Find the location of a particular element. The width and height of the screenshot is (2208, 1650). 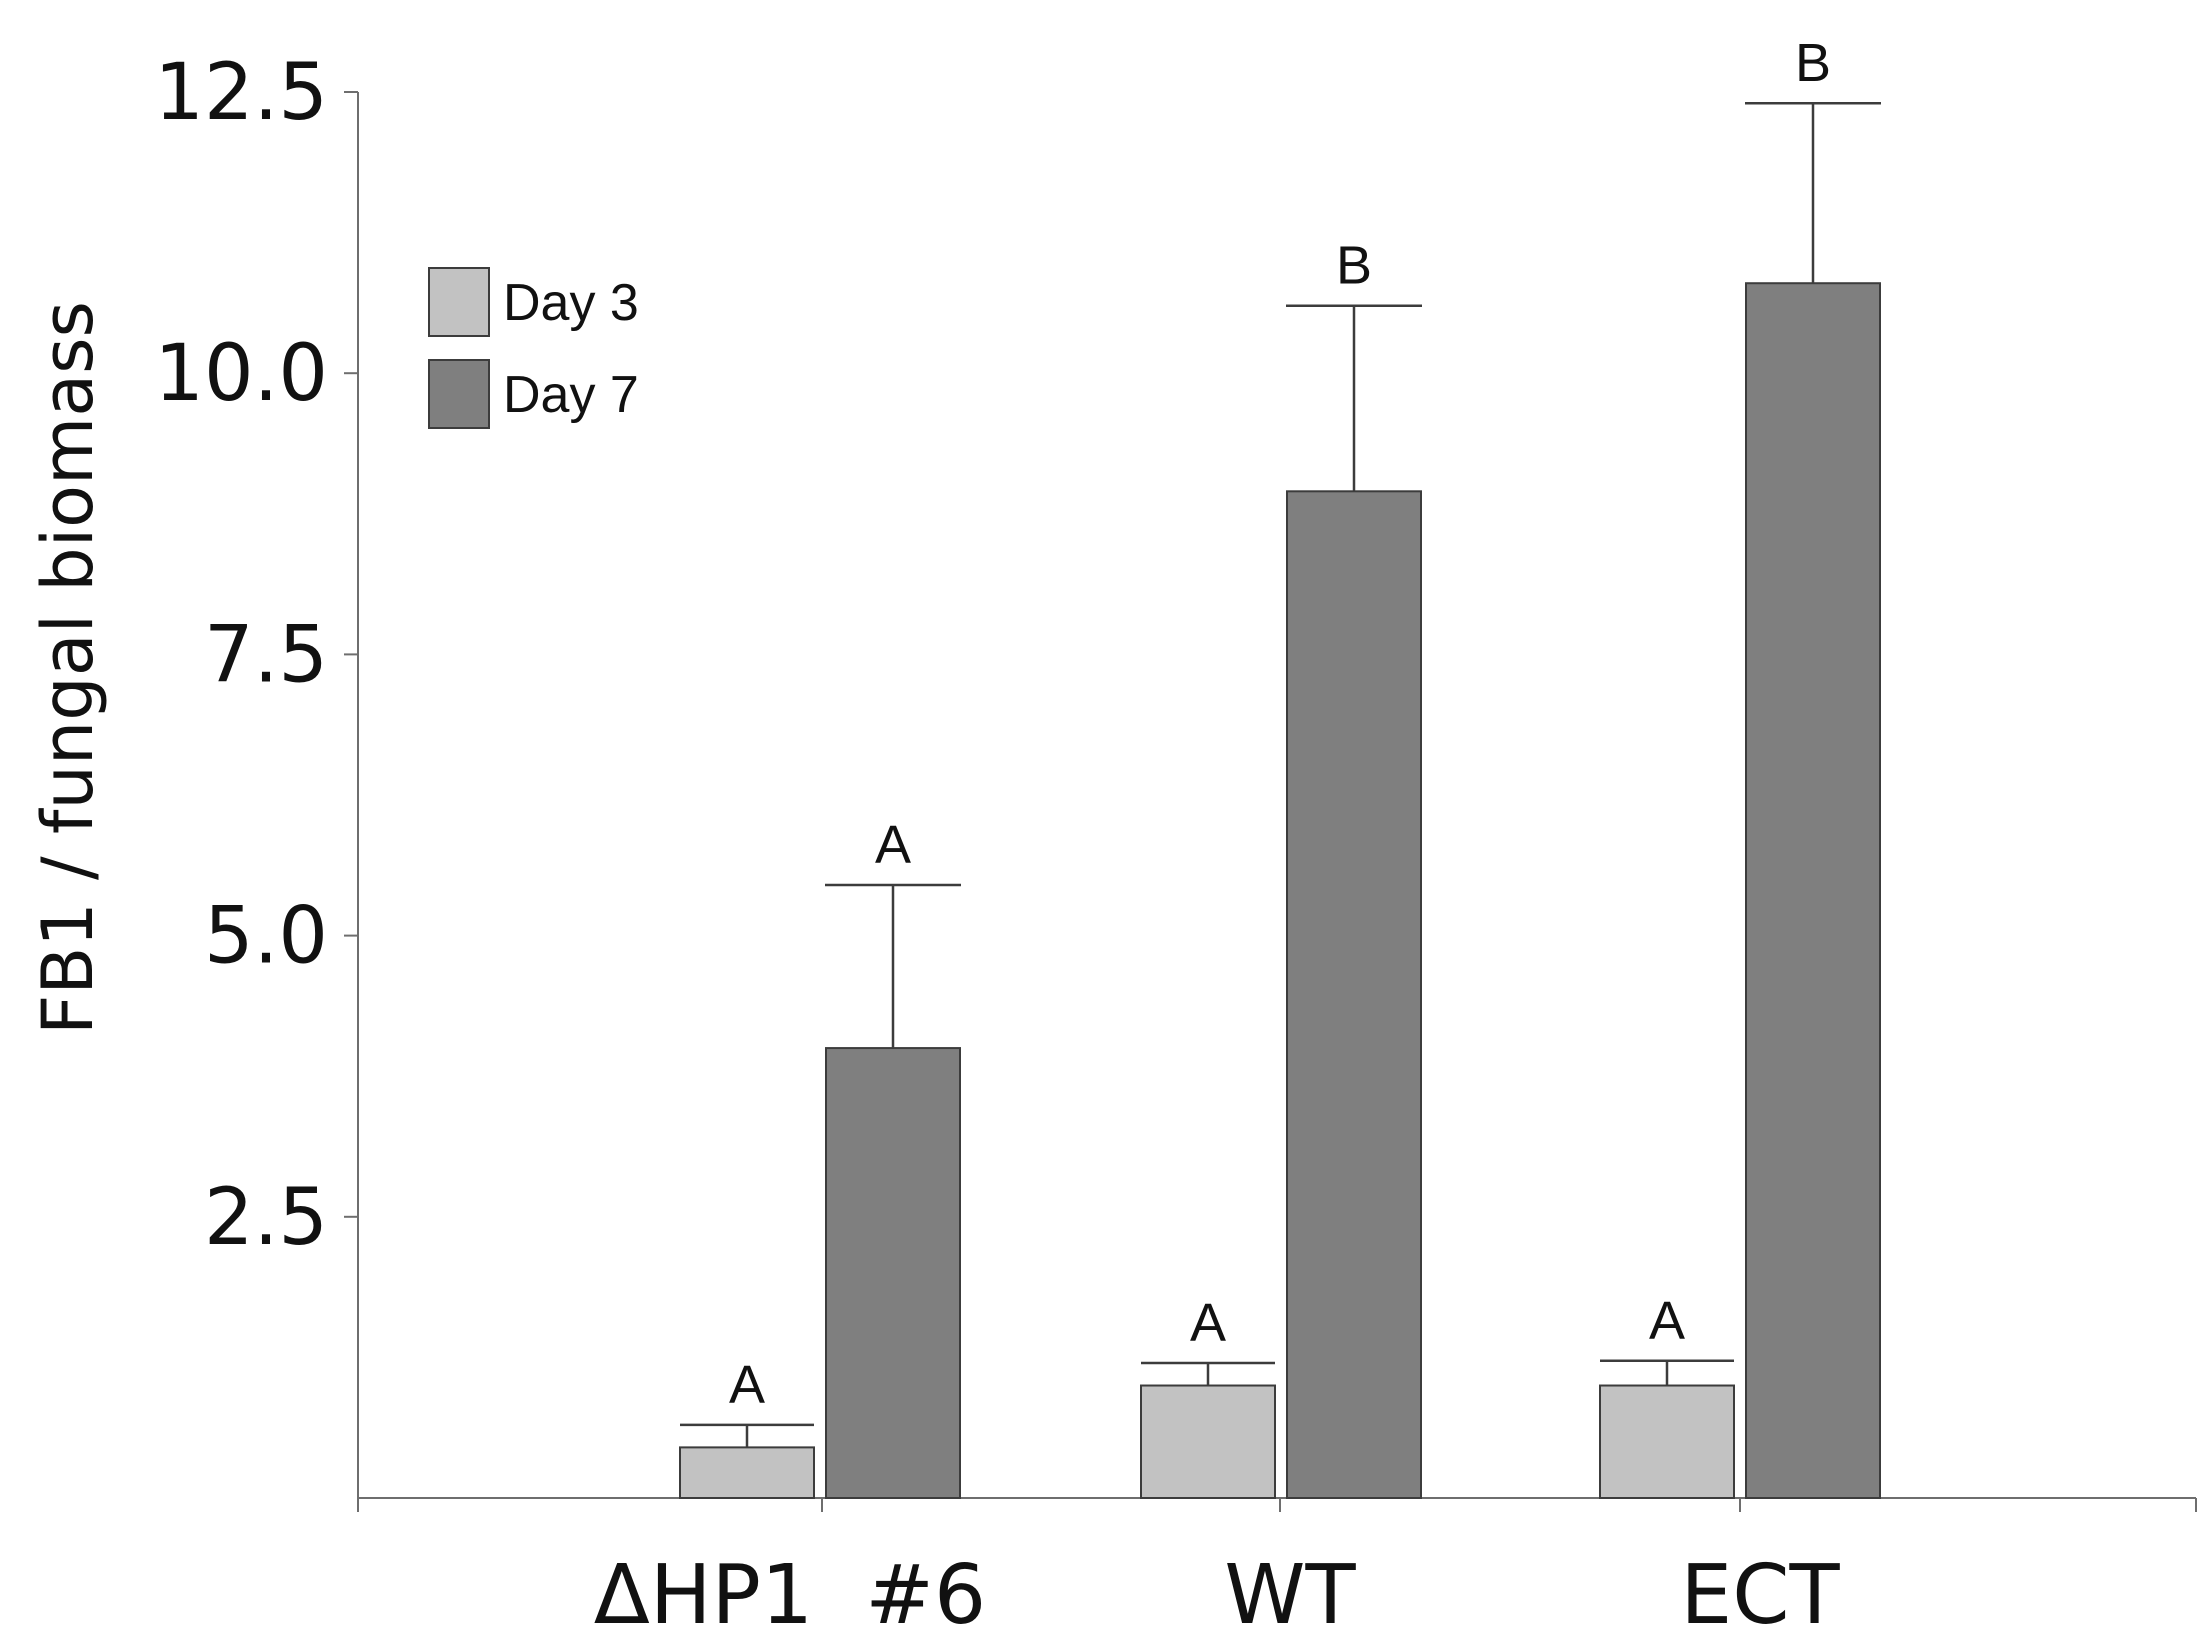

x-tick-label: WT is located at coordinates (1290, 1595).